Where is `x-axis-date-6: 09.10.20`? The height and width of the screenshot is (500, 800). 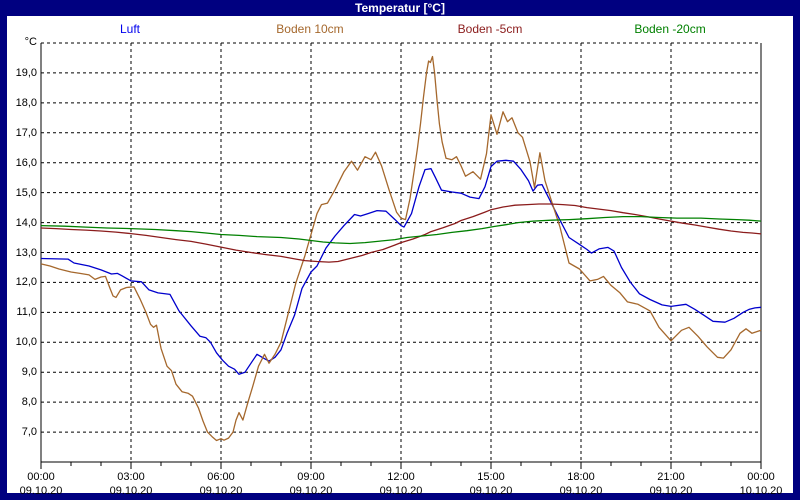
x-axis-date-6: 09.10.20 is located at coordinates (221, 491).